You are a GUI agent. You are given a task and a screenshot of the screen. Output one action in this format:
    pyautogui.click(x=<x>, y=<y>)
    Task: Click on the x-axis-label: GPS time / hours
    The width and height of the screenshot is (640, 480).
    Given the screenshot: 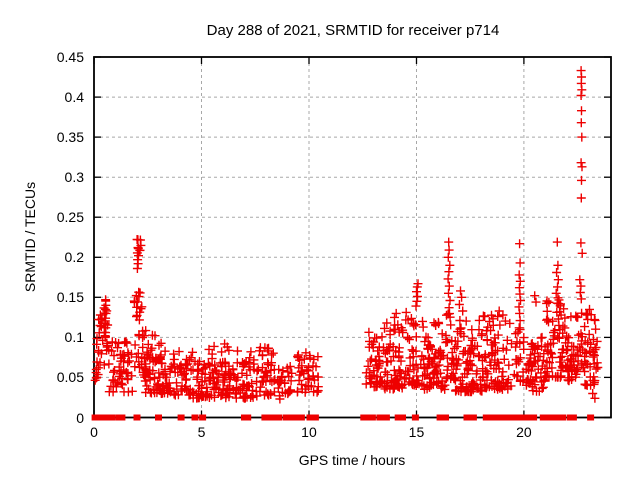 What is the action you would take?
    pyautogui.click(x=352, y=460)
    